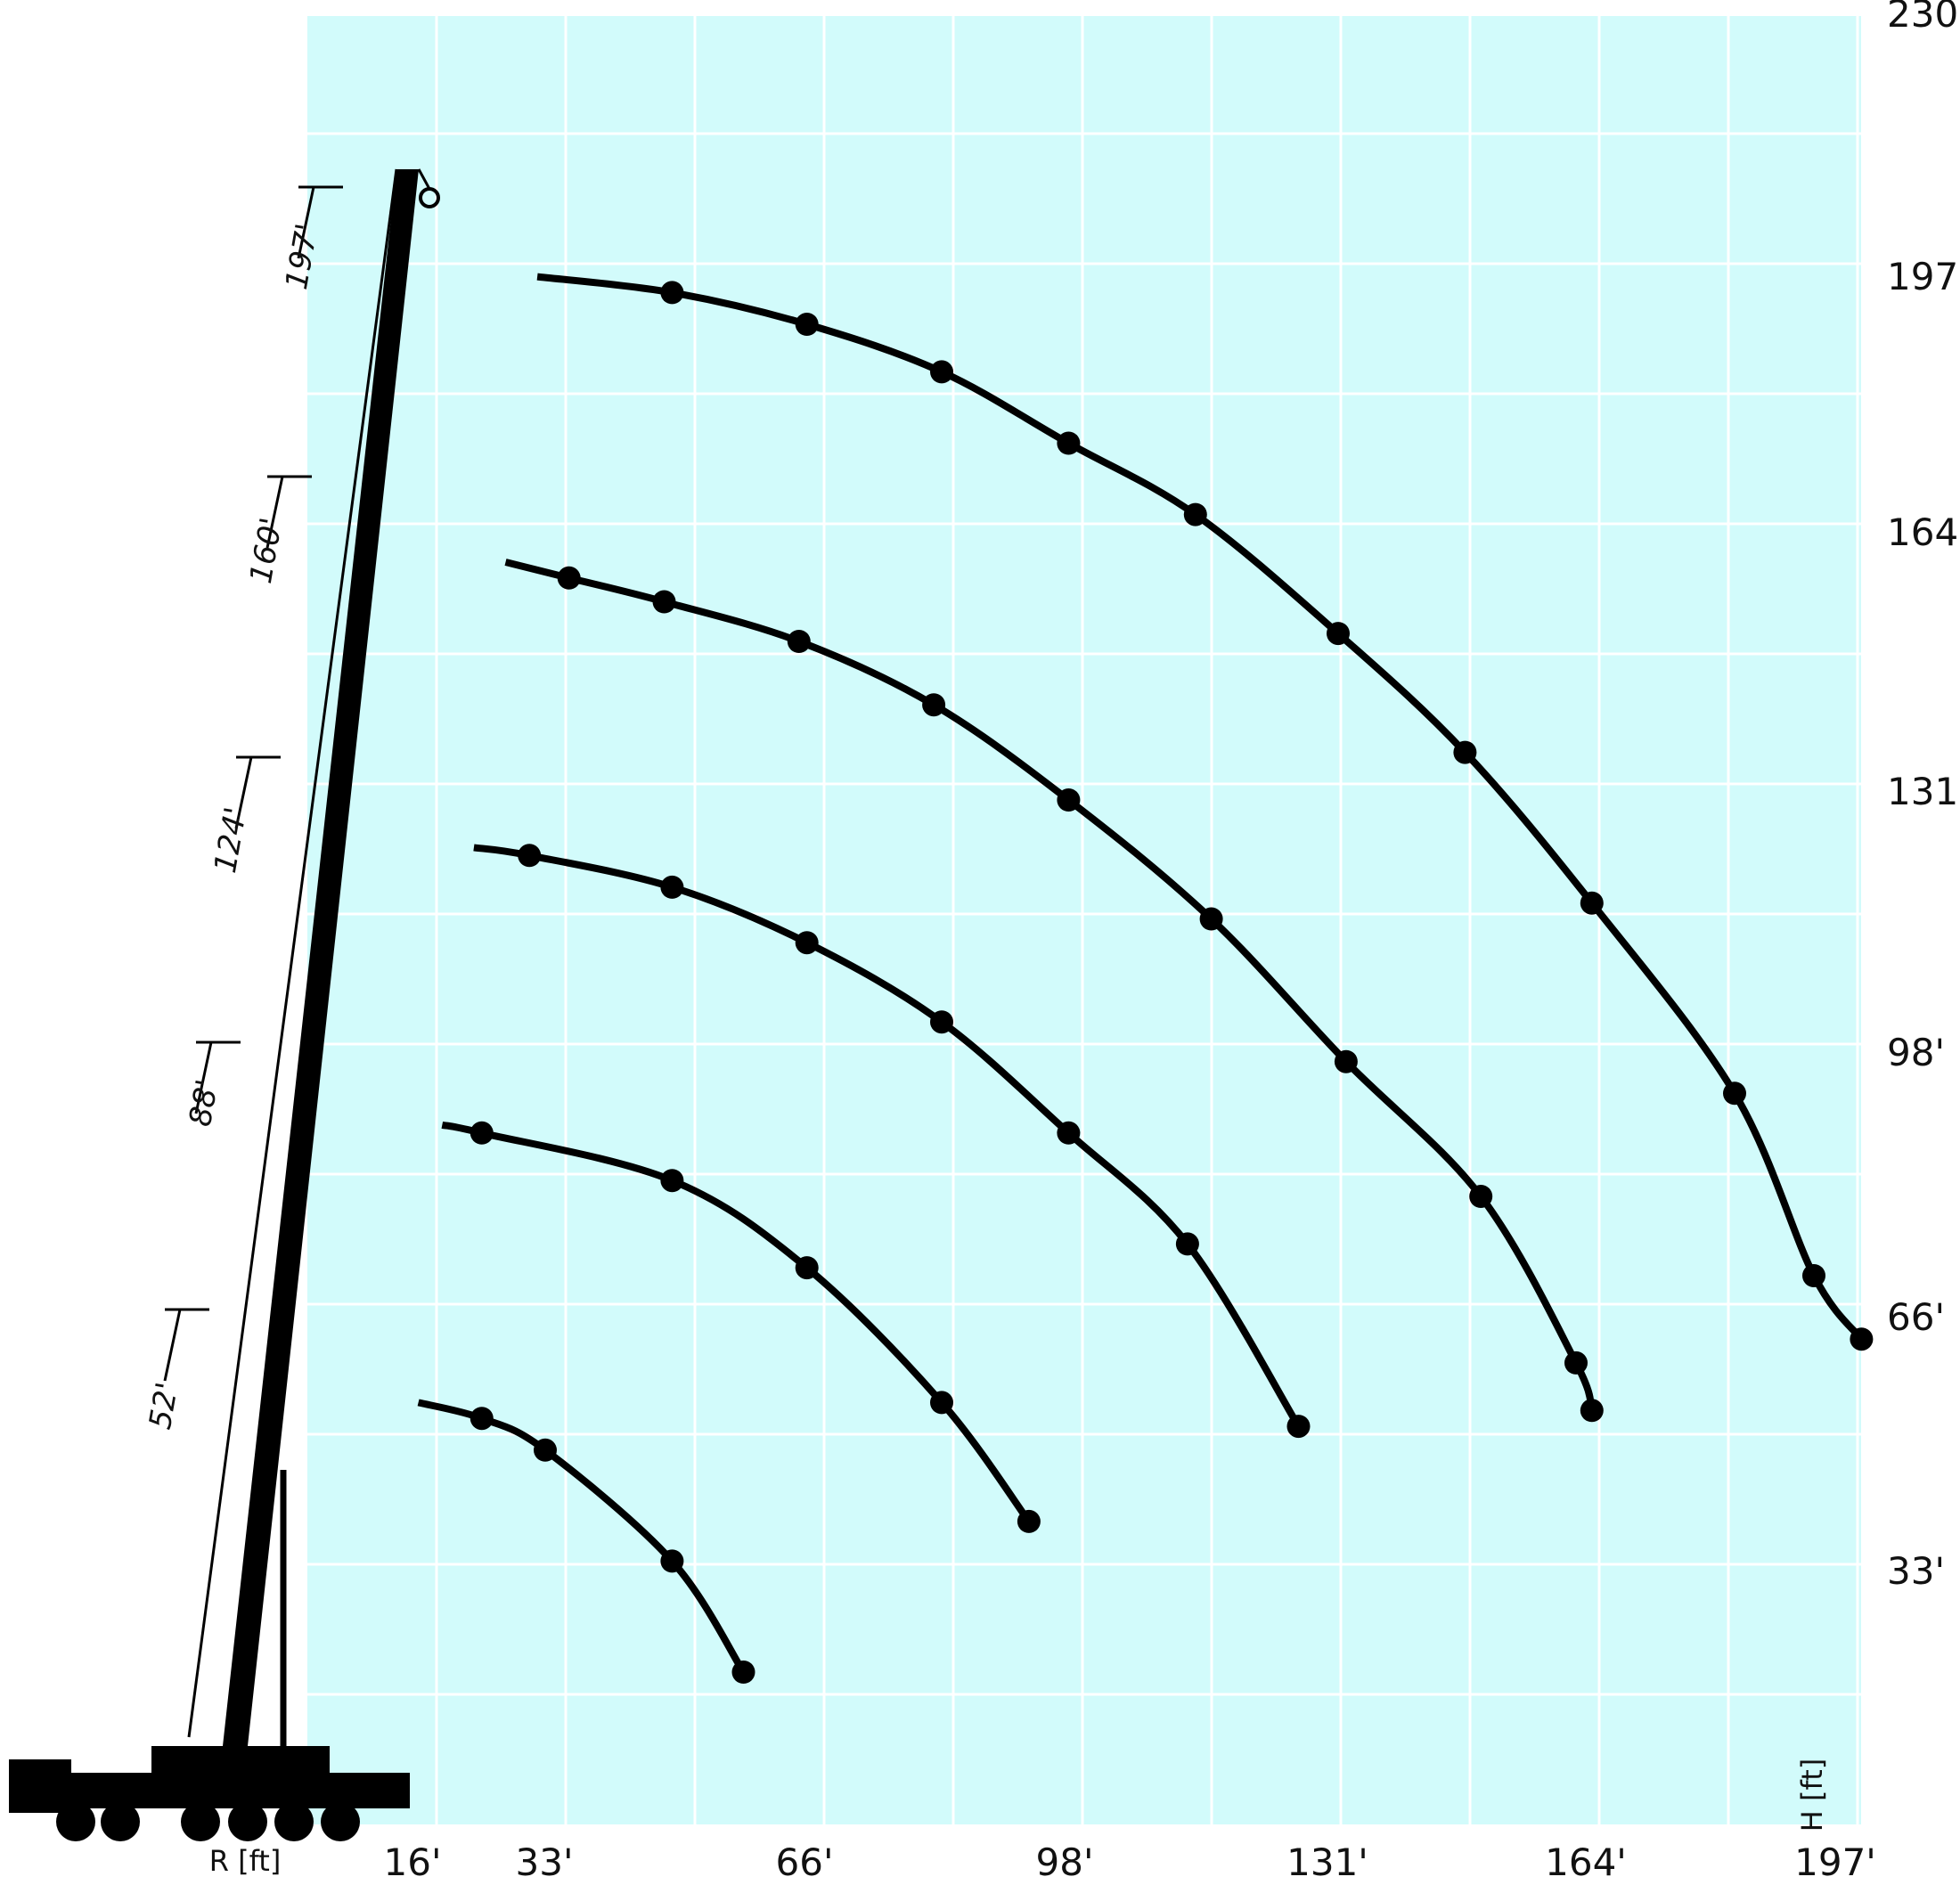 The image size is (1960, 1885). What do you see at coordinates (223, 1791) in the screenshot?
I see `crane-carrier` at bounding box center [223, 1791].